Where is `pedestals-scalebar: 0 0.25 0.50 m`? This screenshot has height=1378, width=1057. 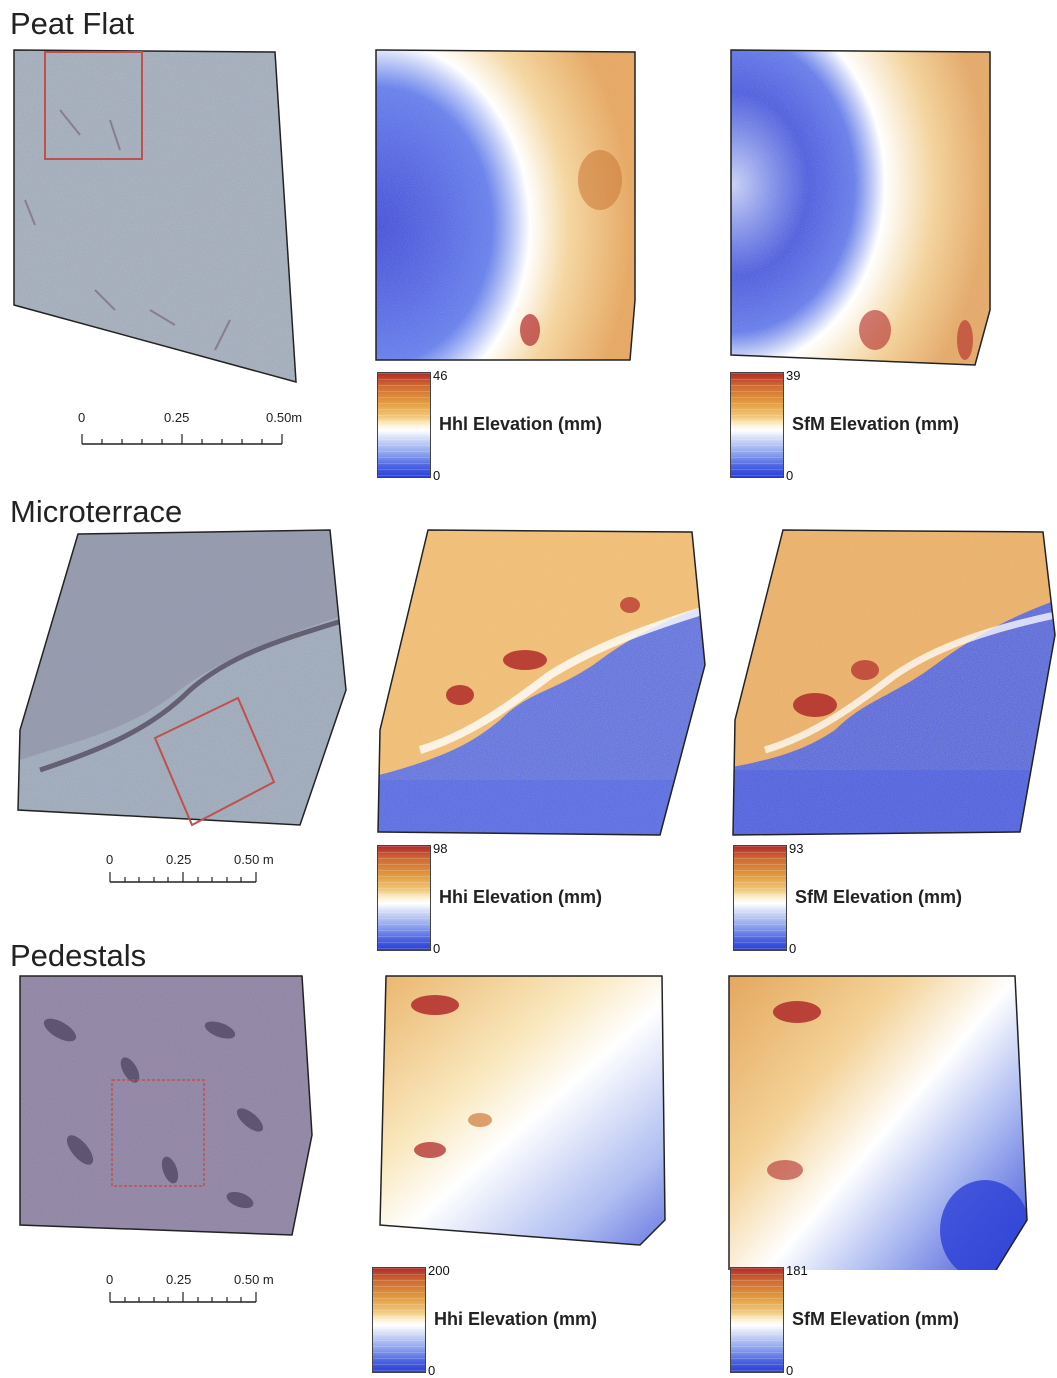 pedestals-scalebar: 0 0.25 0.50 m is located at coordinates (206, 1292).